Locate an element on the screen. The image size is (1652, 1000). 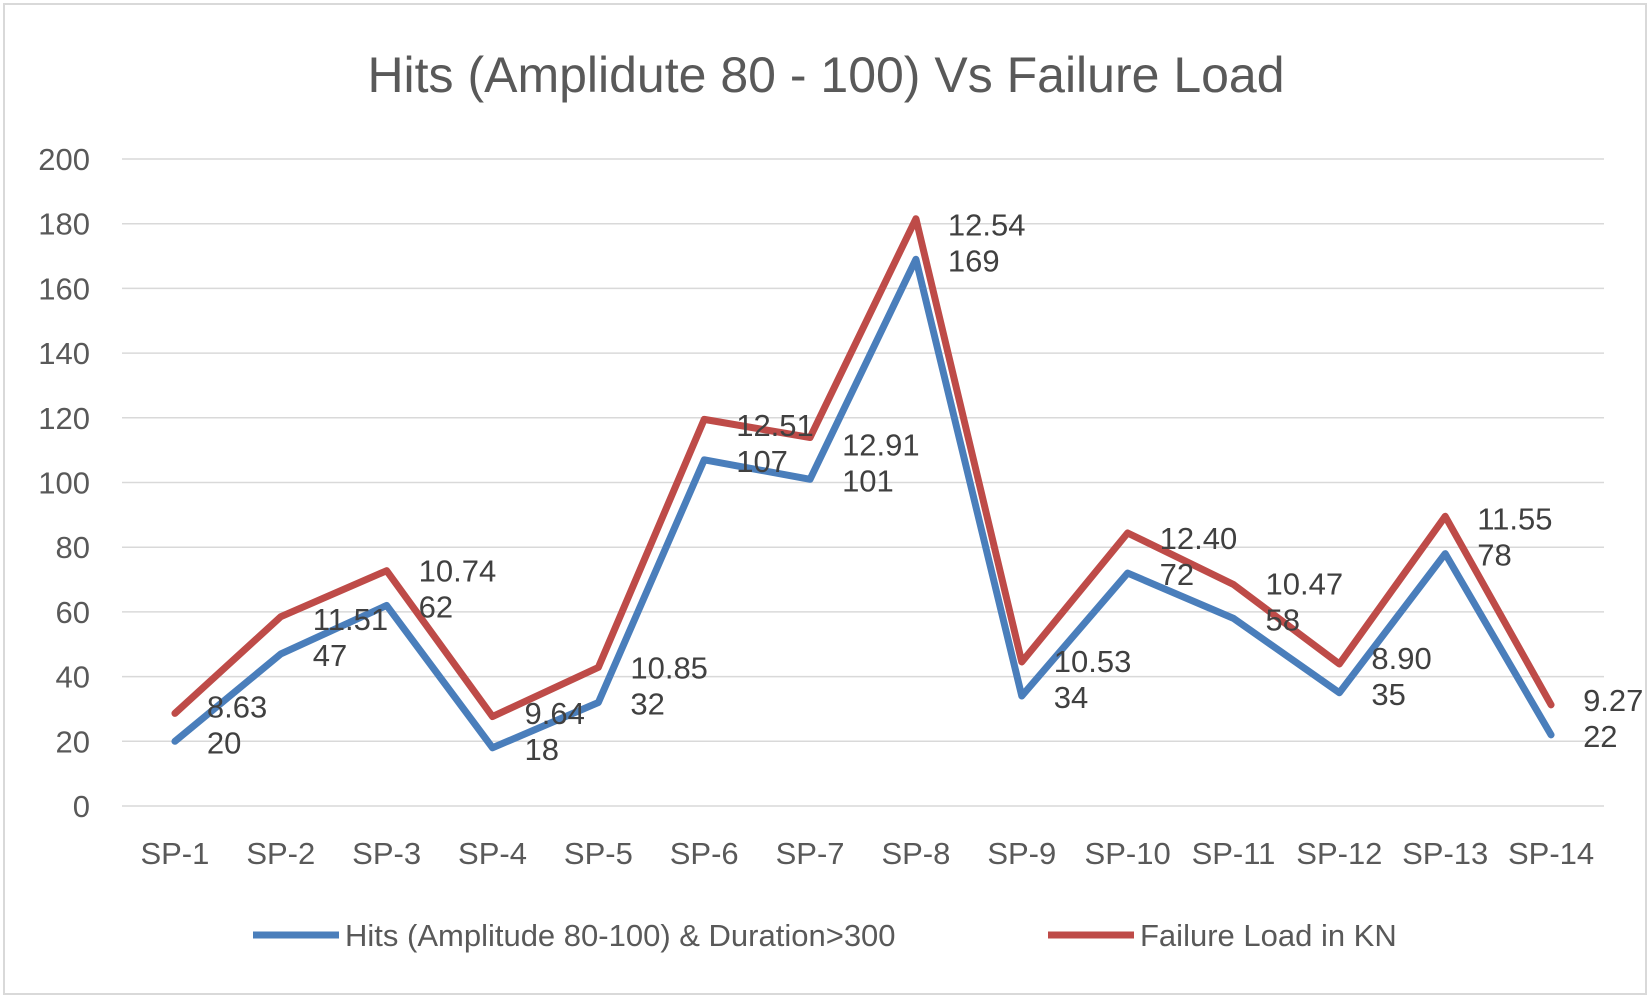
data-label-failure-load: 8.63 is located at coordinates (237, 706).